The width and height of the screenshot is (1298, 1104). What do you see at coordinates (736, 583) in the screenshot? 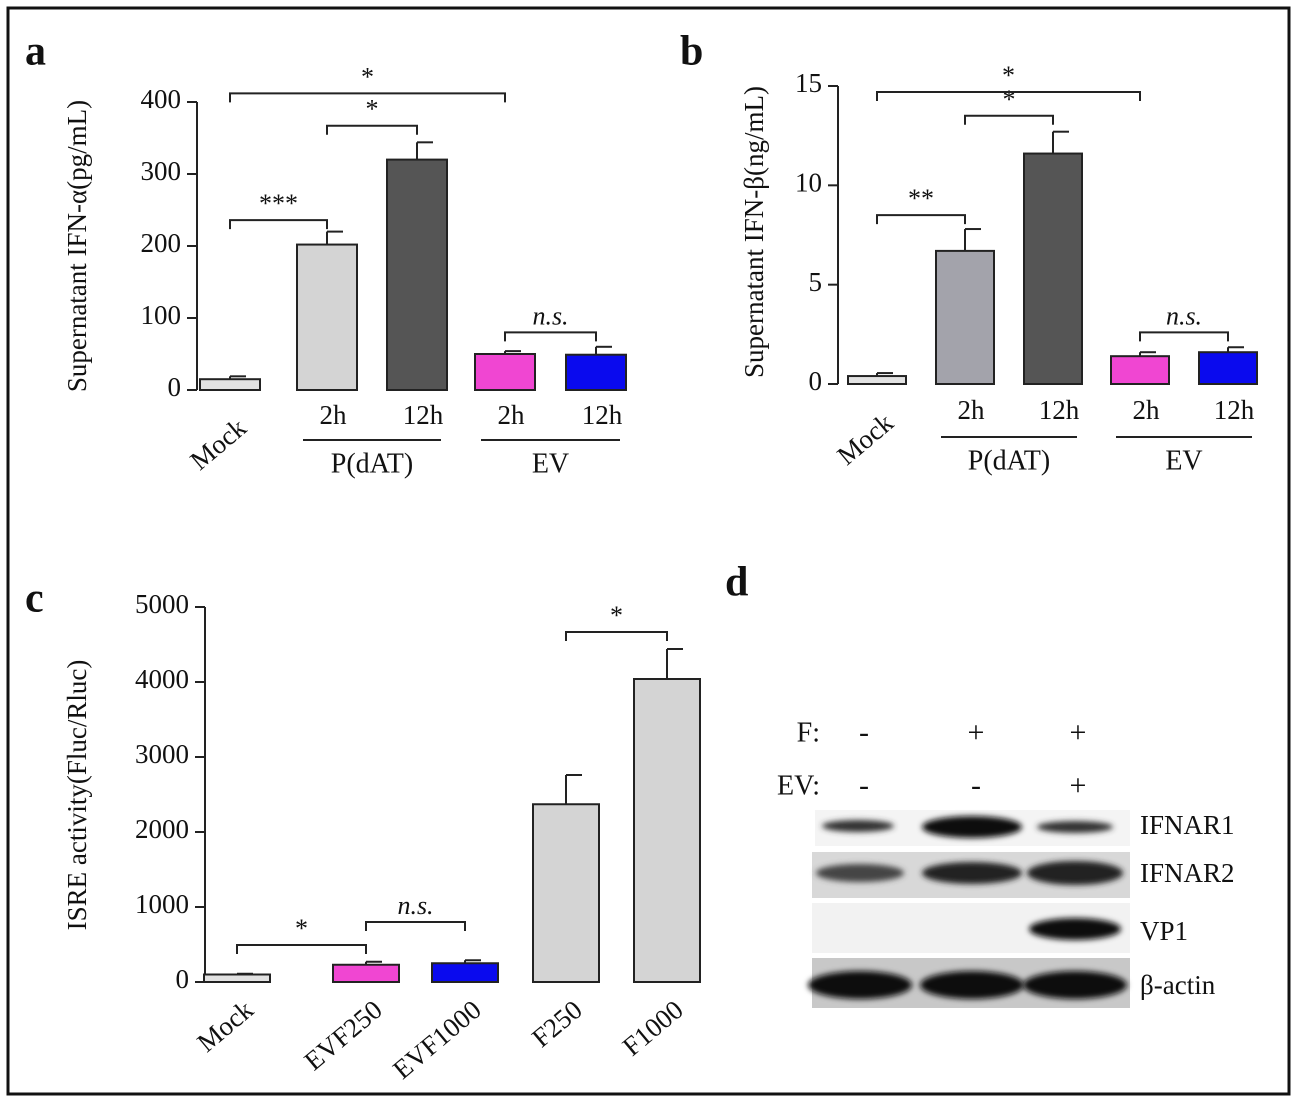
I see `panel-label: d` at bounding box center [736, 583].